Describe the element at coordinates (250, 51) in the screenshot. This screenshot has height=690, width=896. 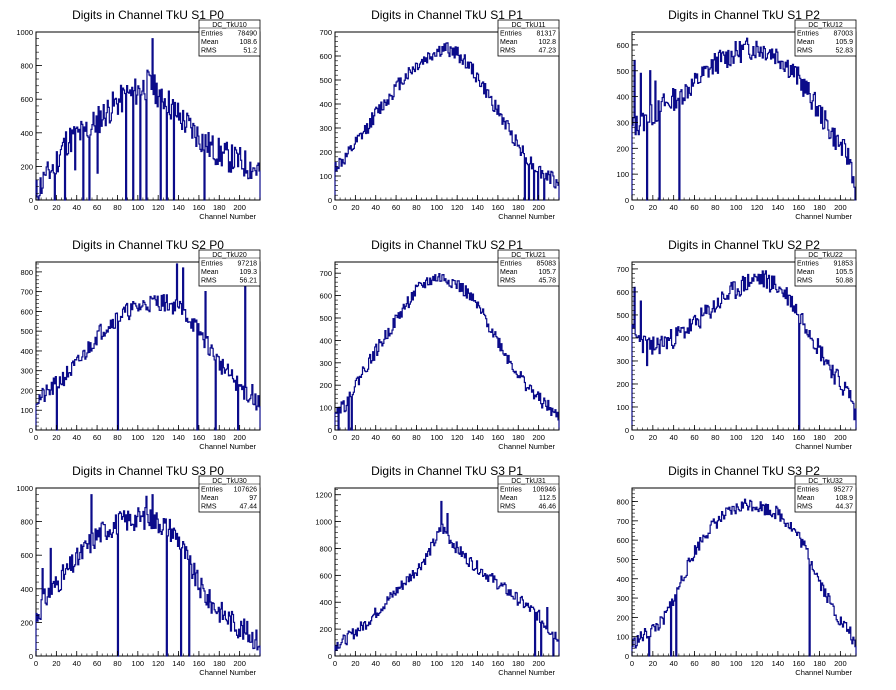
I see `stats-value: 51.2` at that location.